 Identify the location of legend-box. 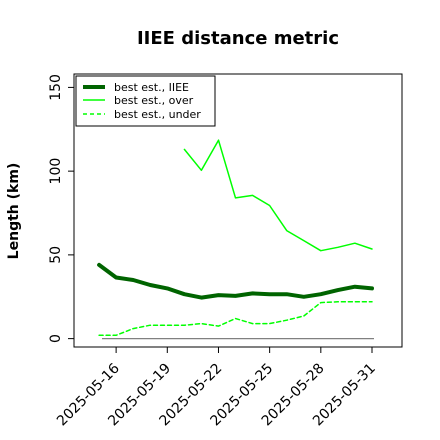
(145, 101).